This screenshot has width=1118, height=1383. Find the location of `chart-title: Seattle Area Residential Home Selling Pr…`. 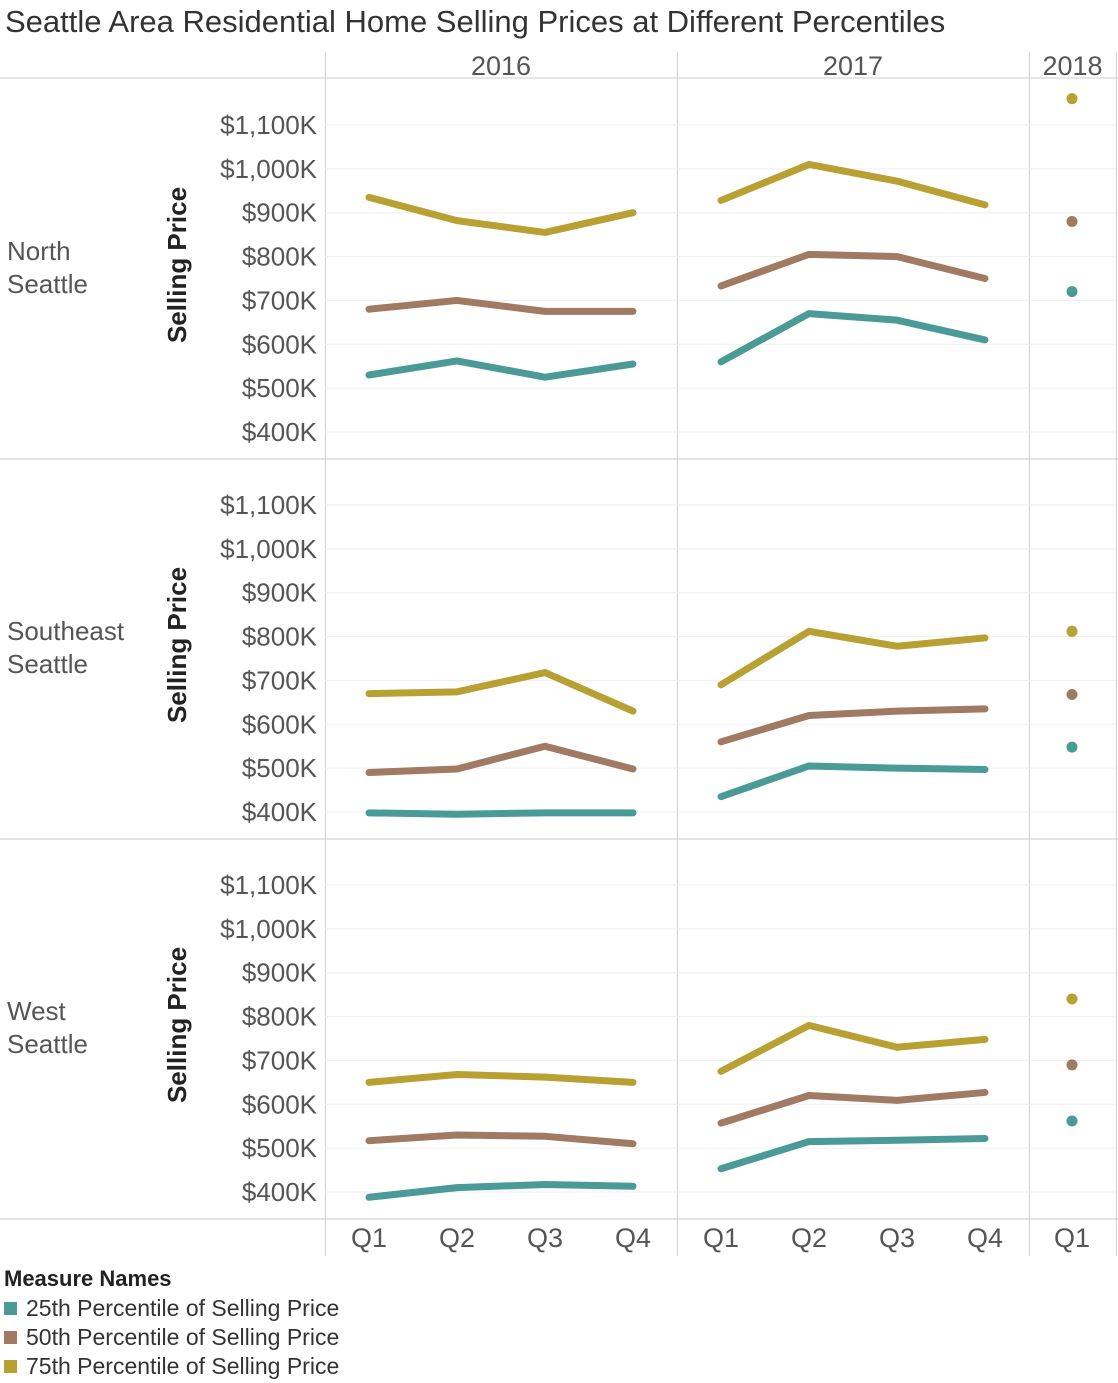

chart-title: Seattle Area Residential Home Selling Pr… is located at coordinates (475, 21).